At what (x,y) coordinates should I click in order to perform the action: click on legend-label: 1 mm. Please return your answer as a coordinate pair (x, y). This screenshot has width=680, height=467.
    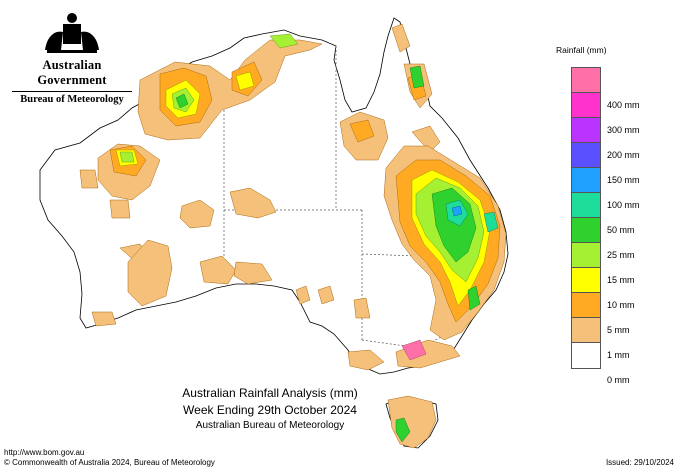
    Looking at the image, I should click on (618, 354).